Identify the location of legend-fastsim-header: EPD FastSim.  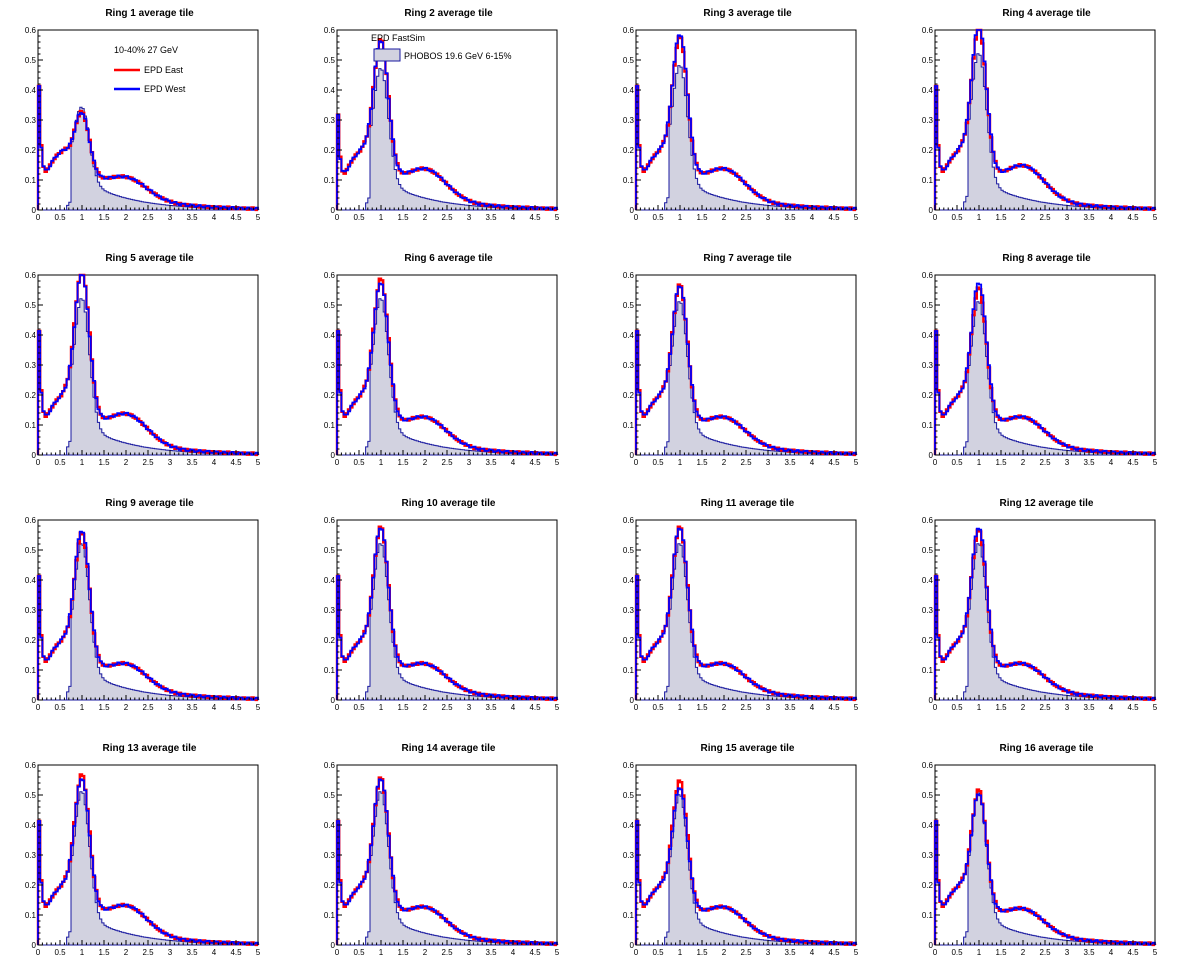
(398, 38).